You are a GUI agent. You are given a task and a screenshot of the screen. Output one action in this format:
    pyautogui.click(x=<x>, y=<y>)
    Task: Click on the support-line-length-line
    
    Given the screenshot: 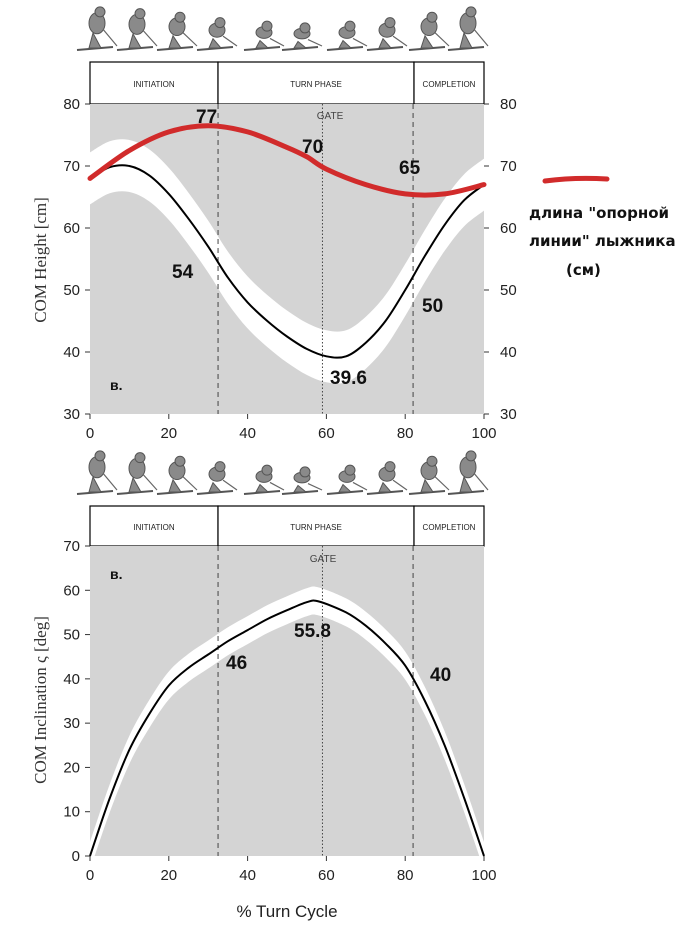 What is the action you would take?
    pyautogui.click(x=287, y=160)
    